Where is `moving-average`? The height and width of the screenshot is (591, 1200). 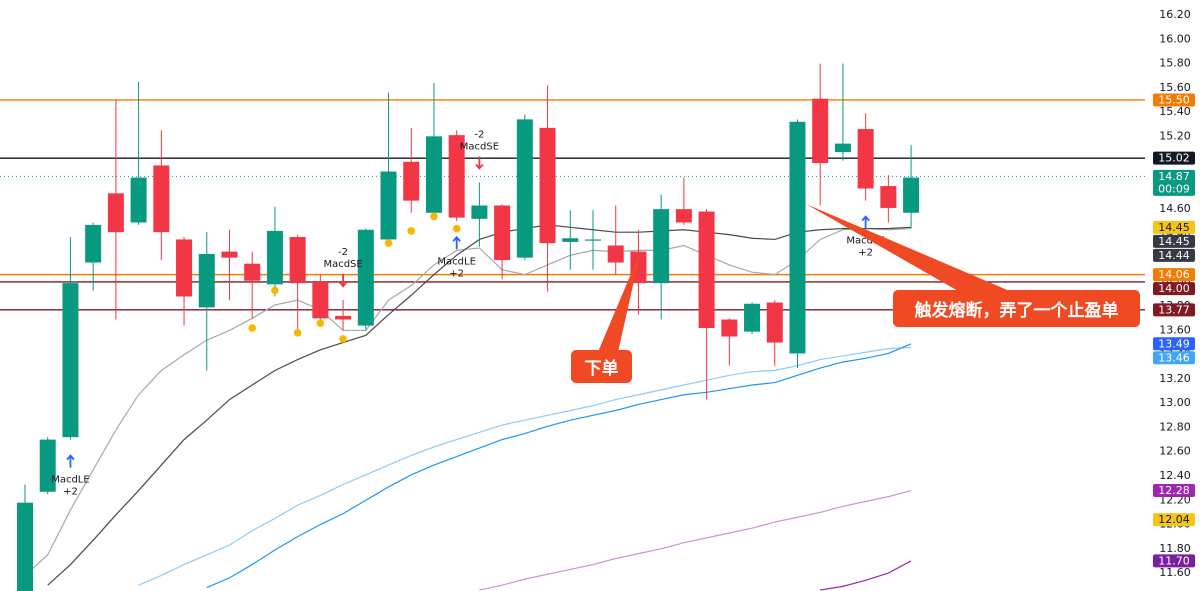
moving-average is located at coordinates (695, 540).